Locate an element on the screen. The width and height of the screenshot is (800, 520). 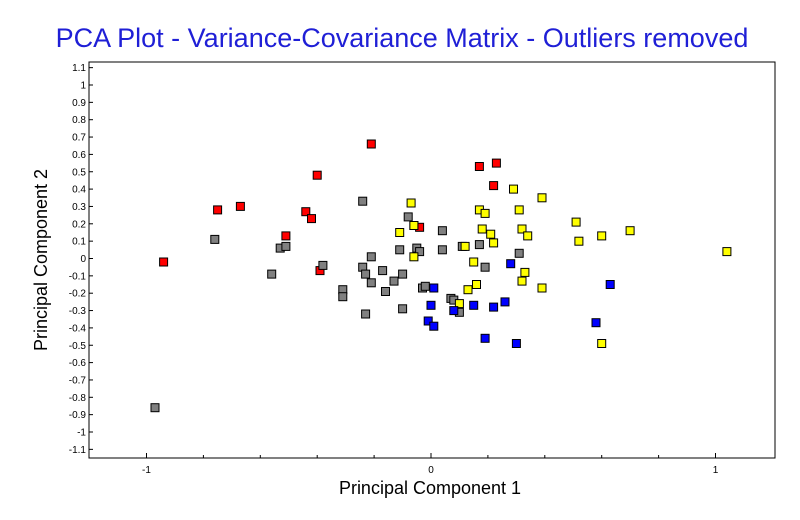
y-tick-label: -0.5 is located at coordinates (78, 346).